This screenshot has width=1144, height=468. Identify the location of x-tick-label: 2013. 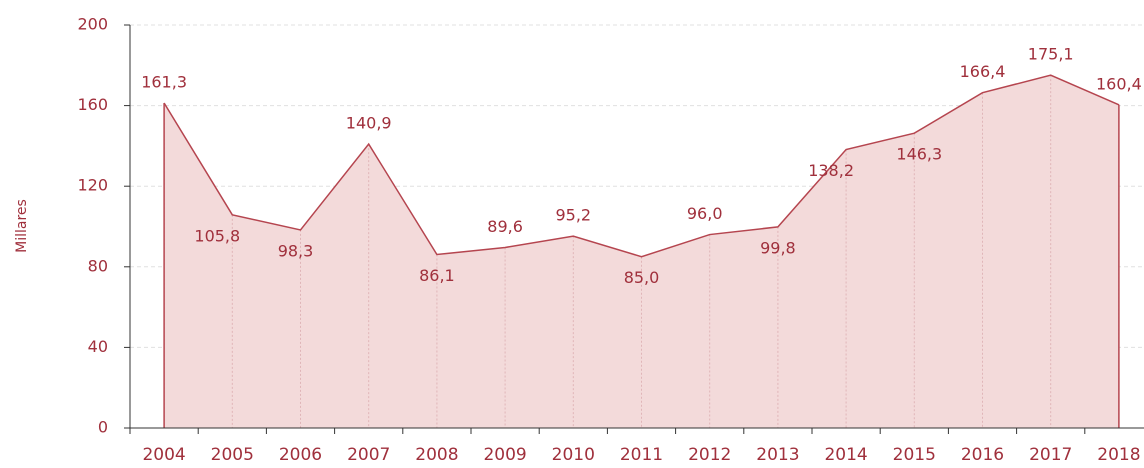
(777, 455).